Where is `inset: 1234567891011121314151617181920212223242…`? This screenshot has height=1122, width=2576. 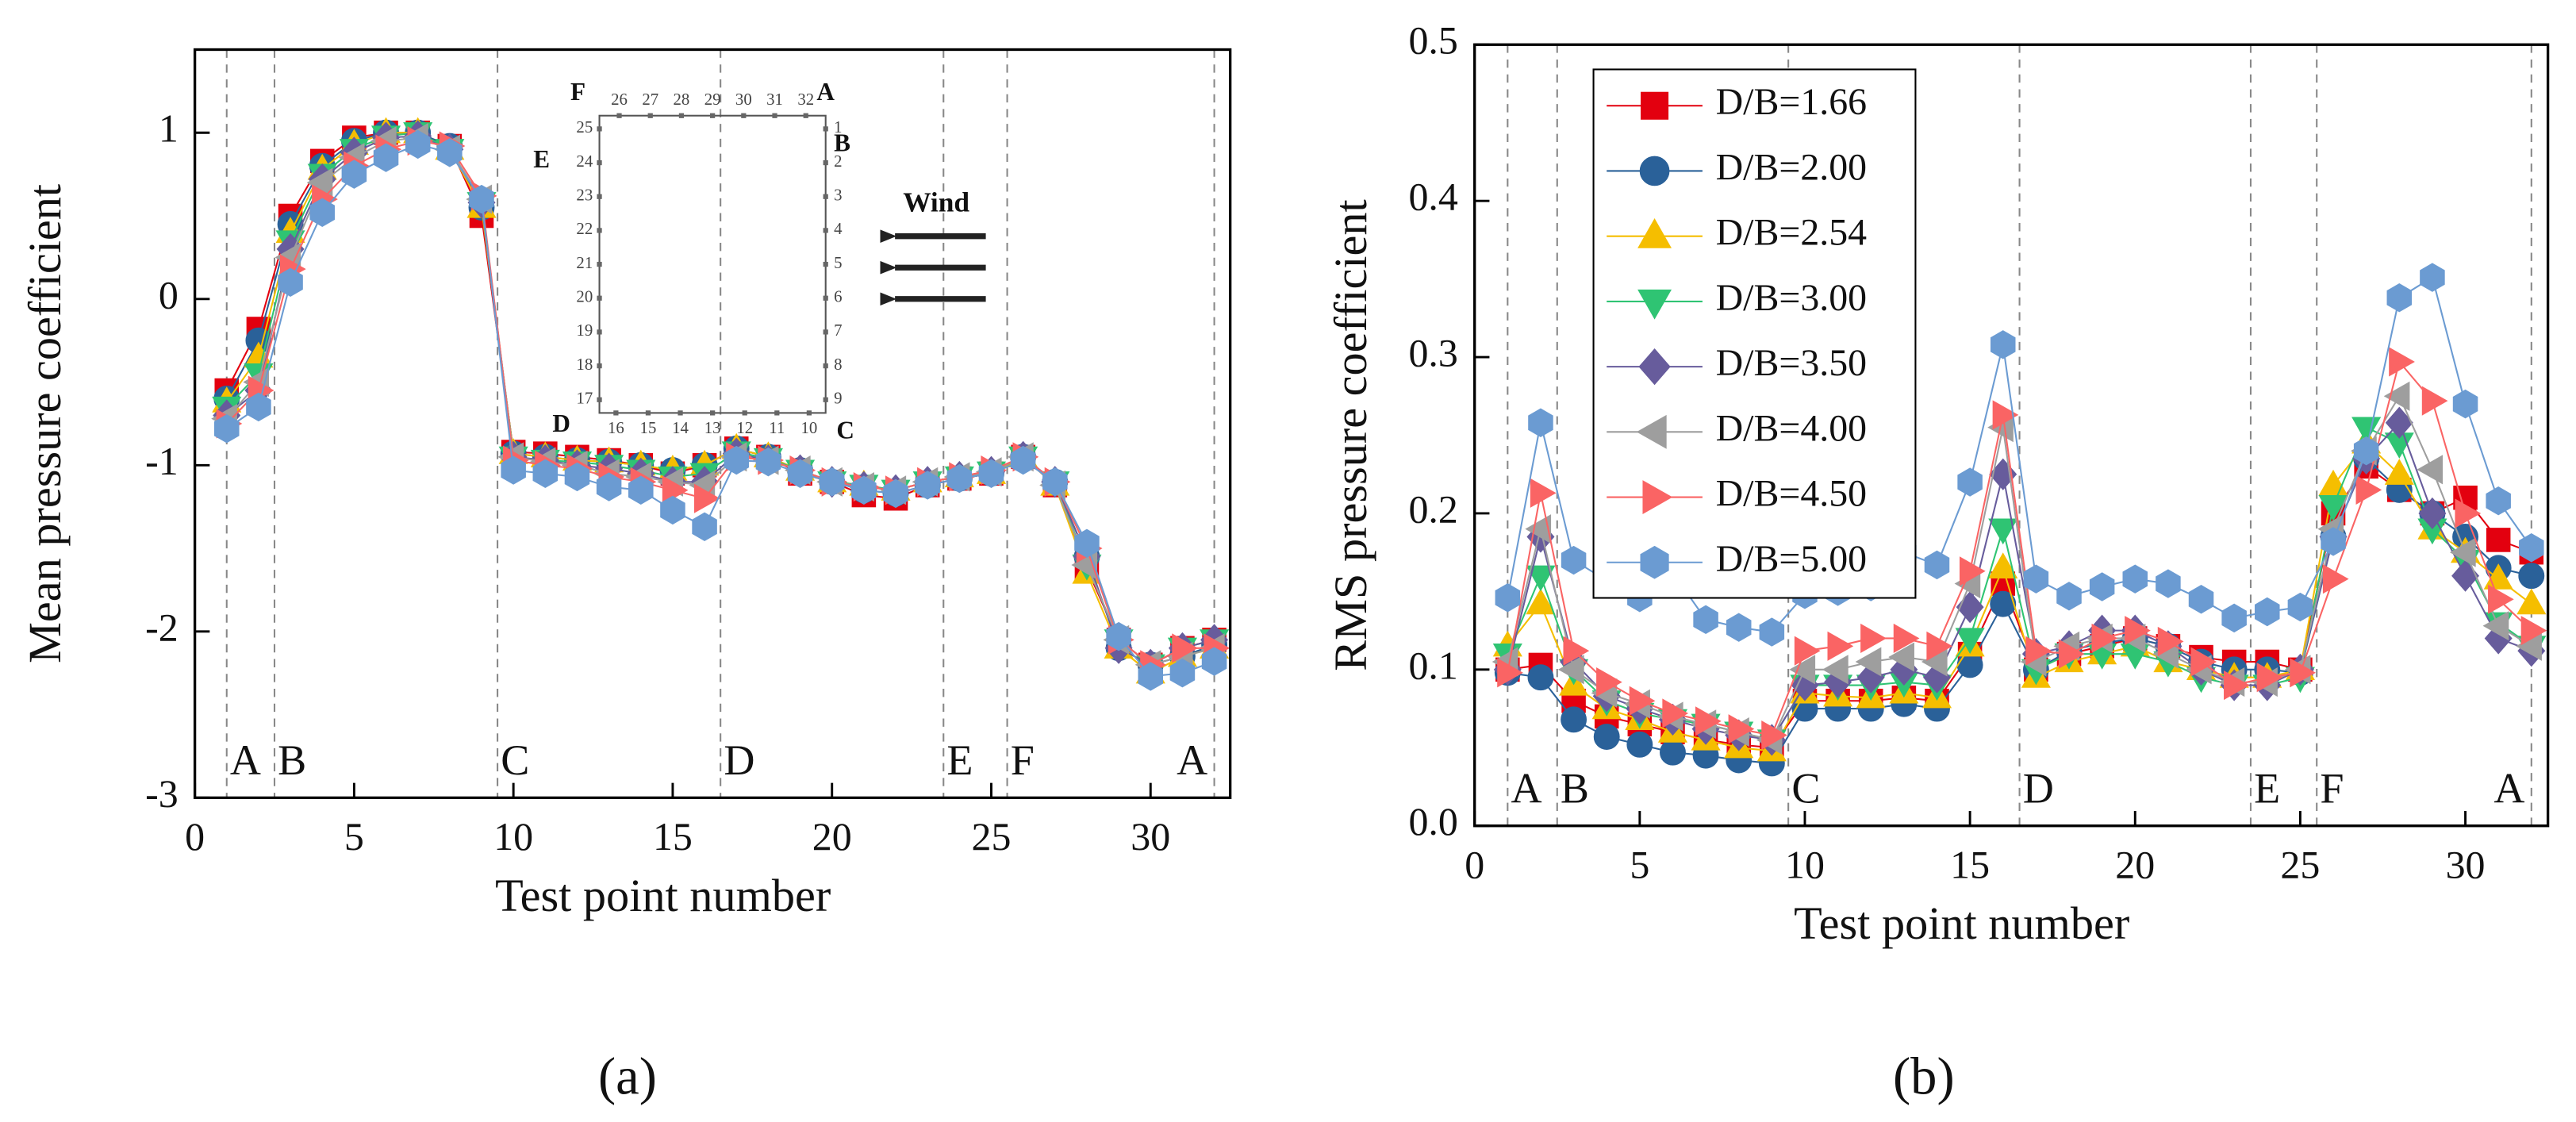
inset: 1234567891011121314151617181920212223242… is located at coordinates (759, 261).